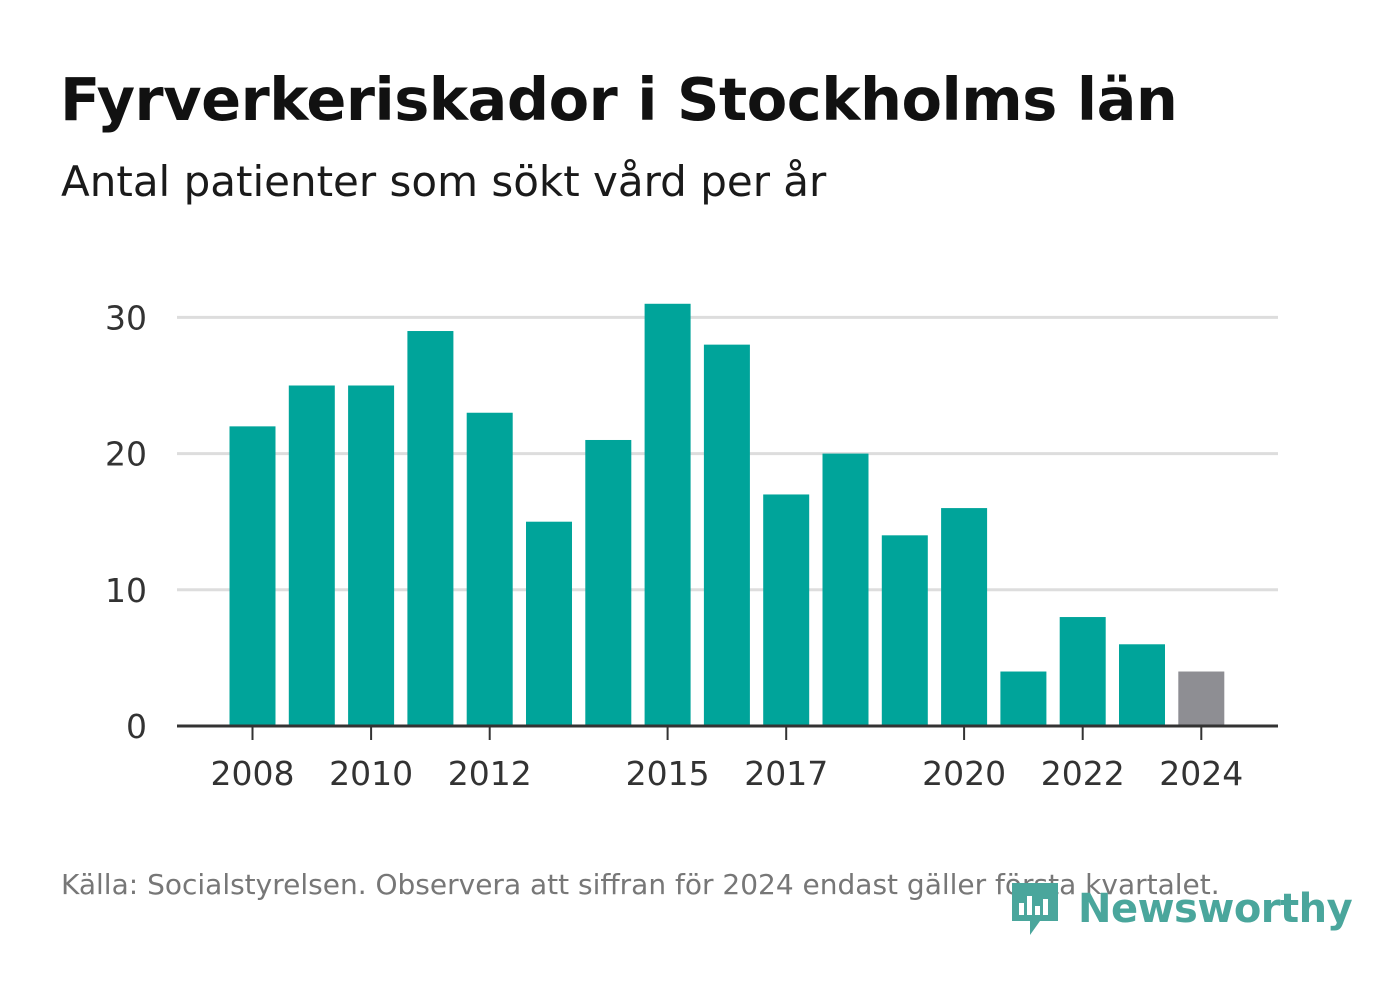  What do you see at coordinates (904, 630) in the screenshot?
I see `bar-2019` at bounding box center [904, 630].